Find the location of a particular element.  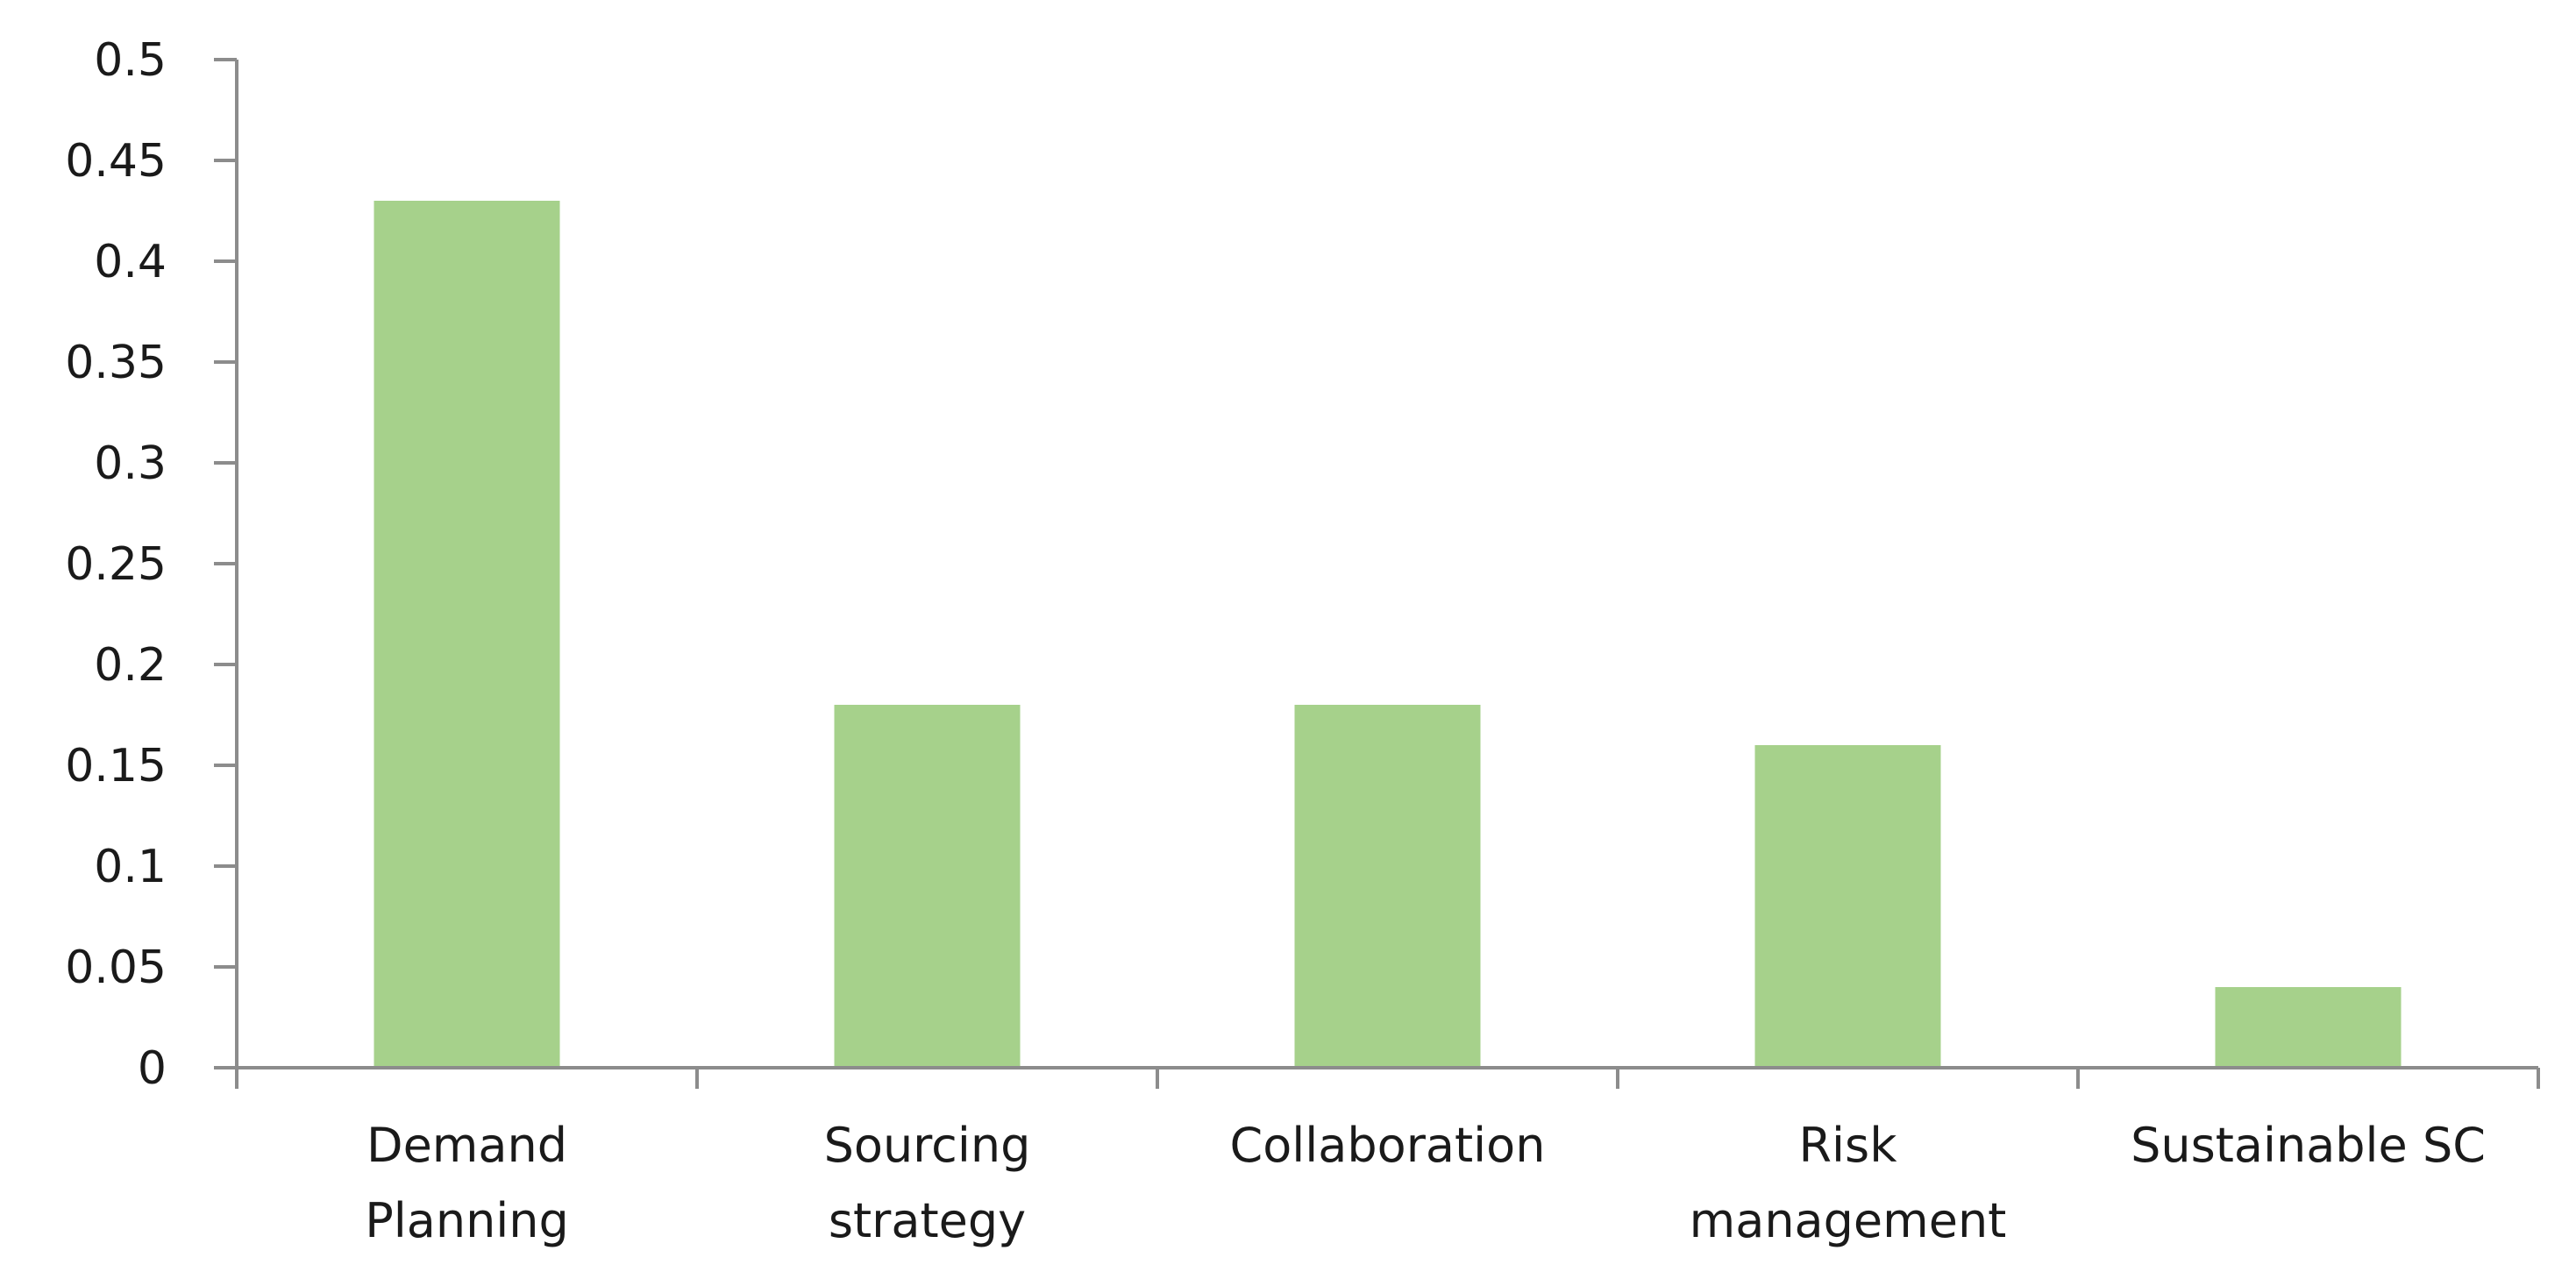

bar-sustainable-sc is located at coordinates (2308, 1027).